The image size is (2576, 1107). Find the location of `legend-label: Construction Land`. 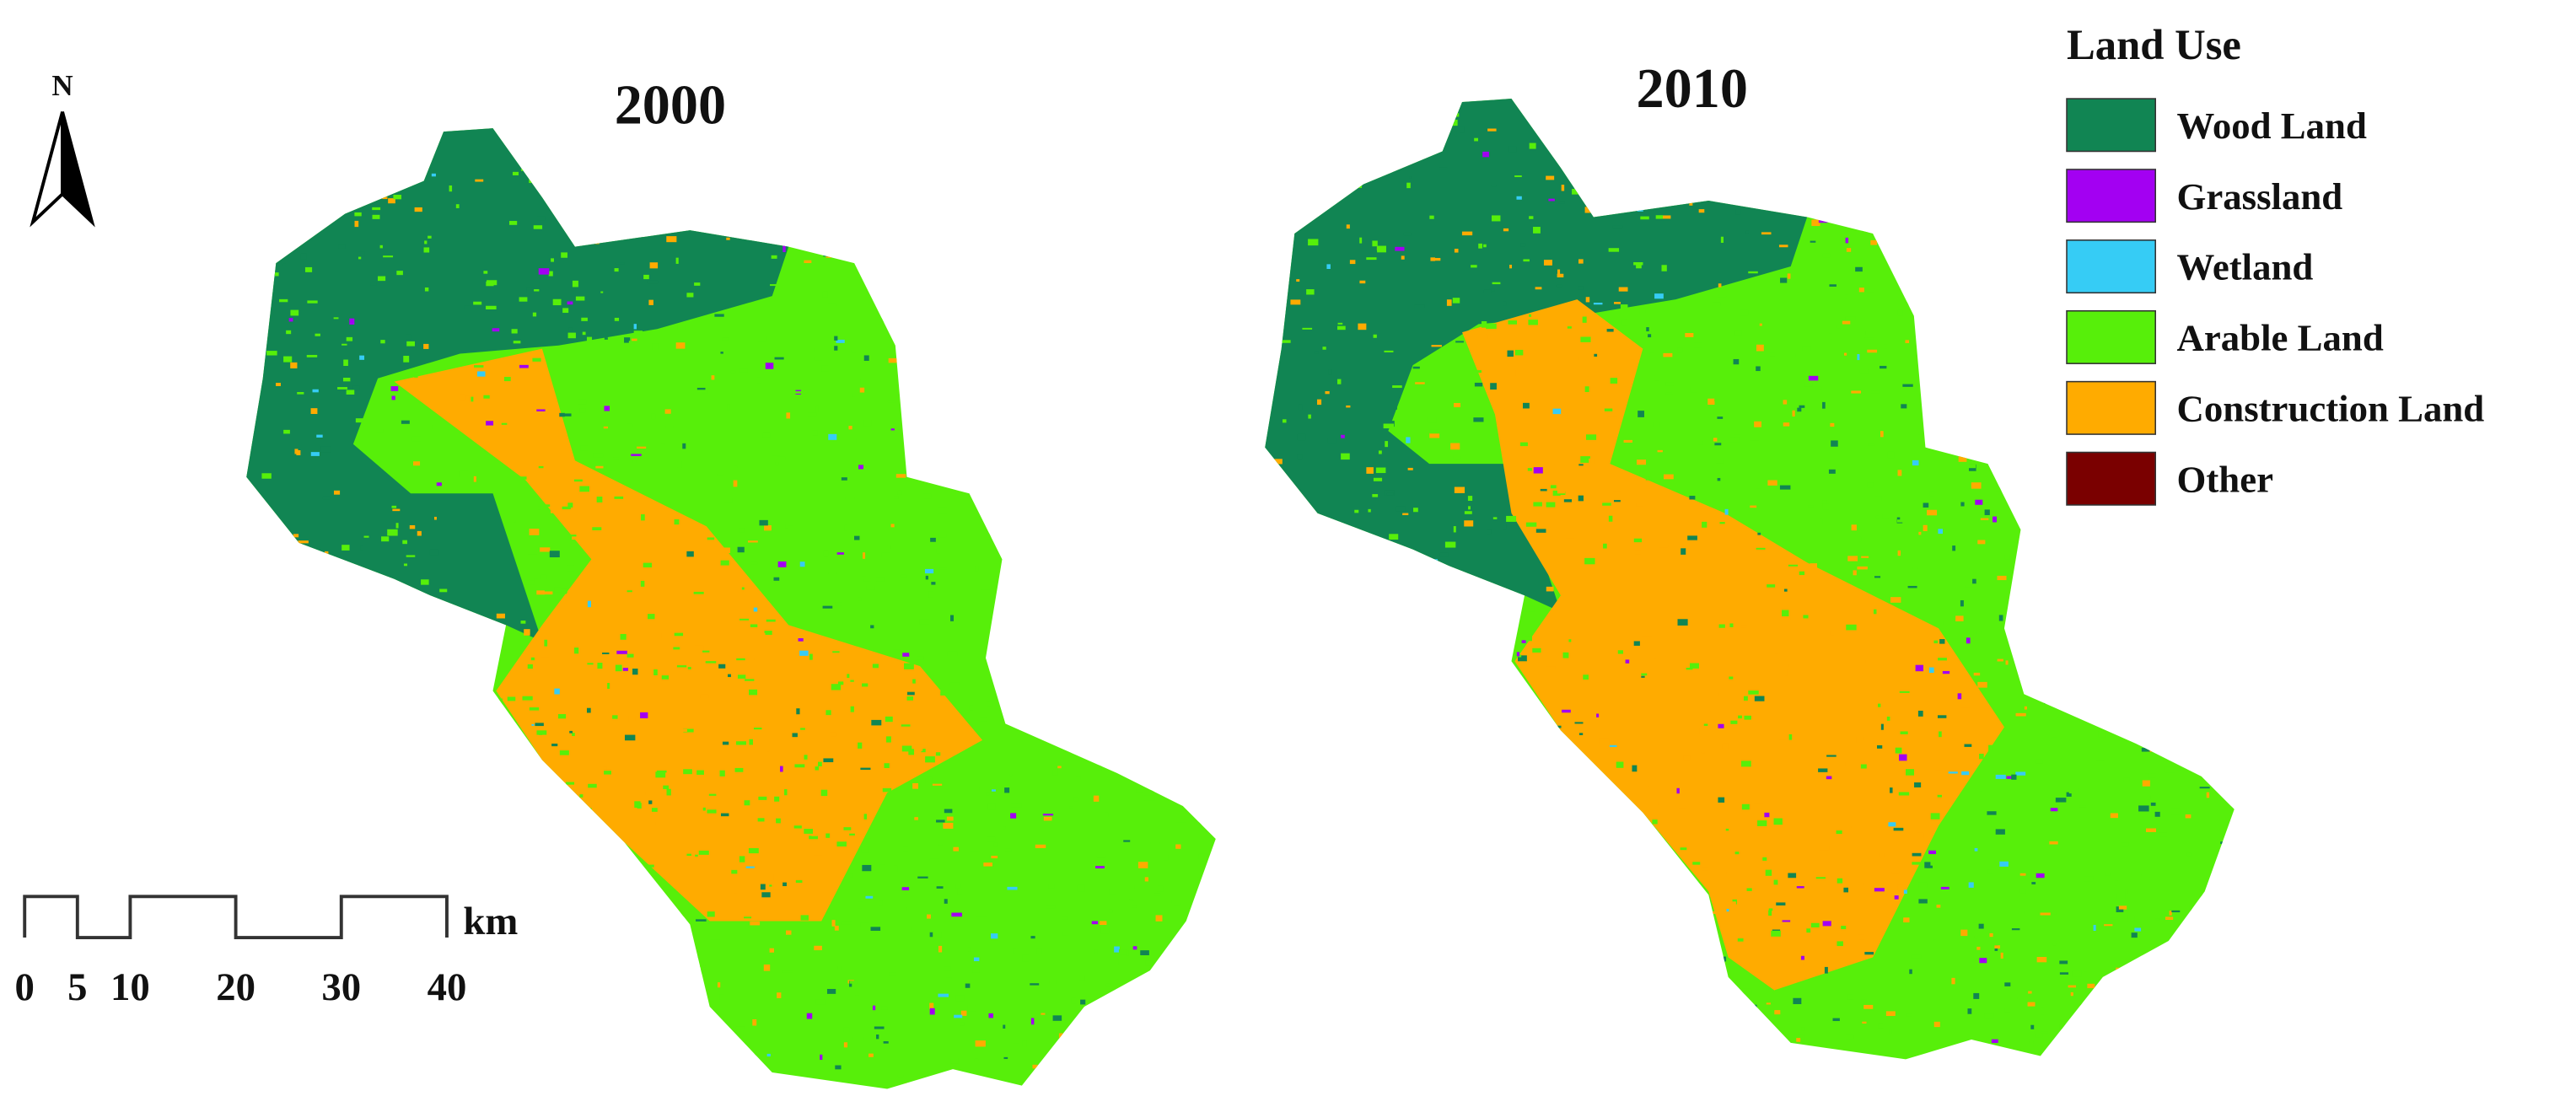

legend-label: Construction Land is located at coordinates (2331, 408).